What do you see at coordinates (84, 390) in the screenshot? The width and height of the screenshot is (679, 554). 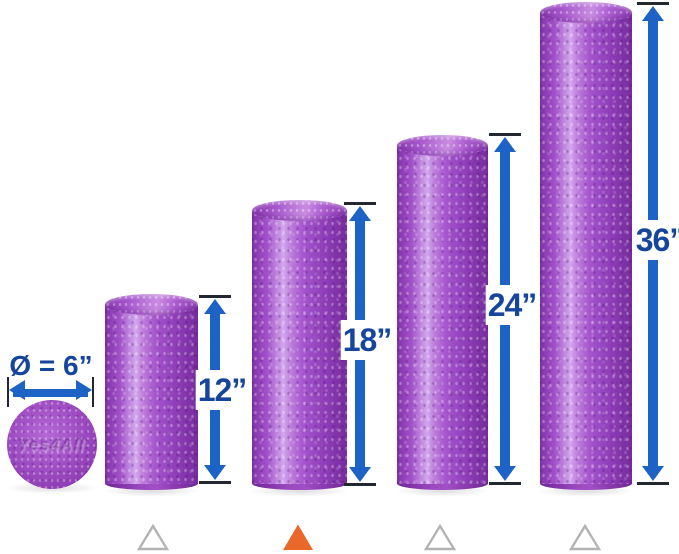 I see `arrow-right-icon` at bounding box center [84, 390].